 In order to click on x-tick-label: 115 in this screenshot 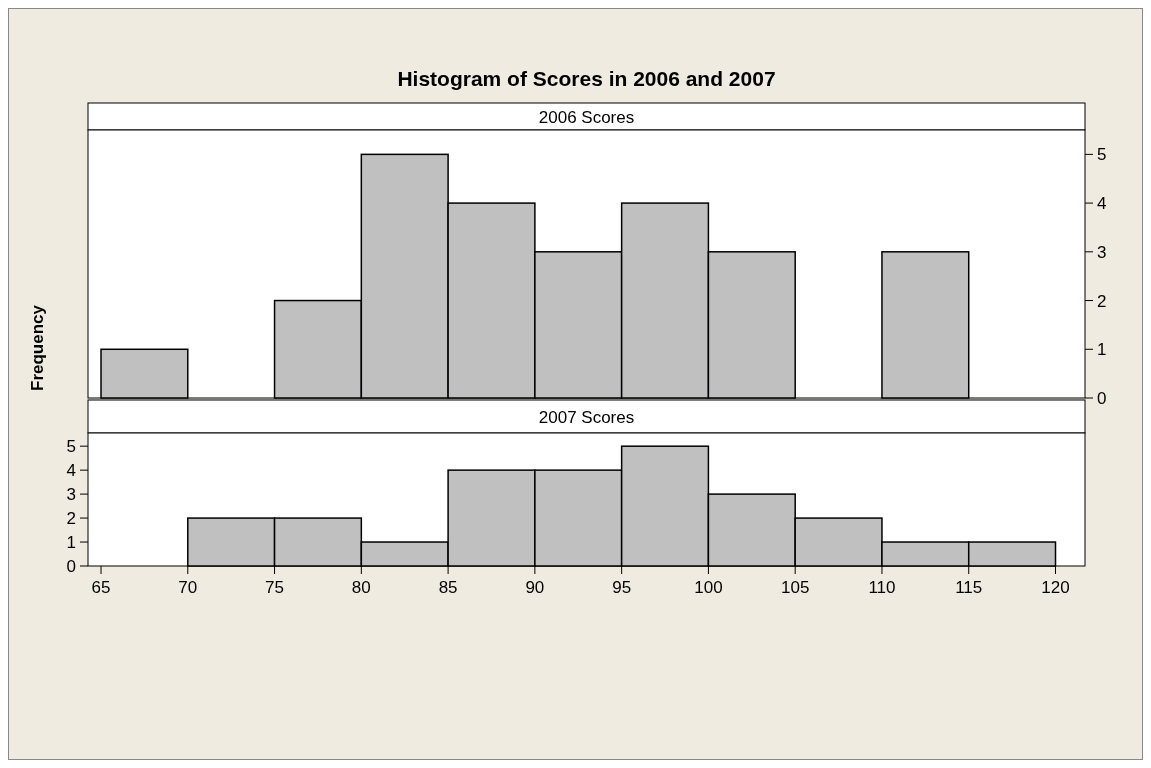, I will do `click(969, 587)`.